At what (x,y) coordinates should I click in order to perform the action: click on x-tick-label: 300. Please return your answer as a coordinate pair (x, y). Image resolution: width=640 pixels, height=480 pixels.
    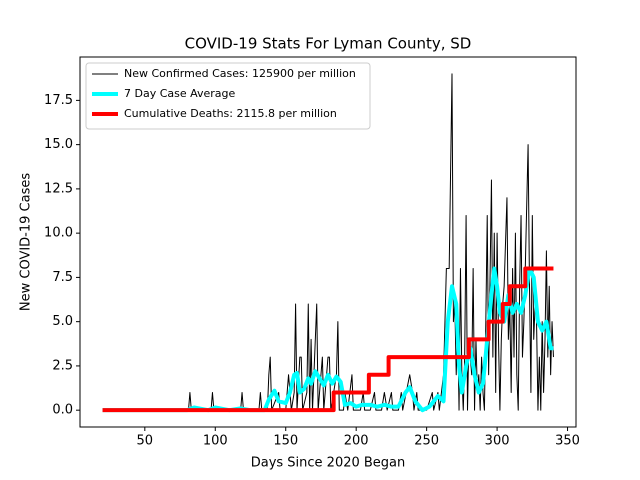
    Looking at the image, I should click on (497, 441).